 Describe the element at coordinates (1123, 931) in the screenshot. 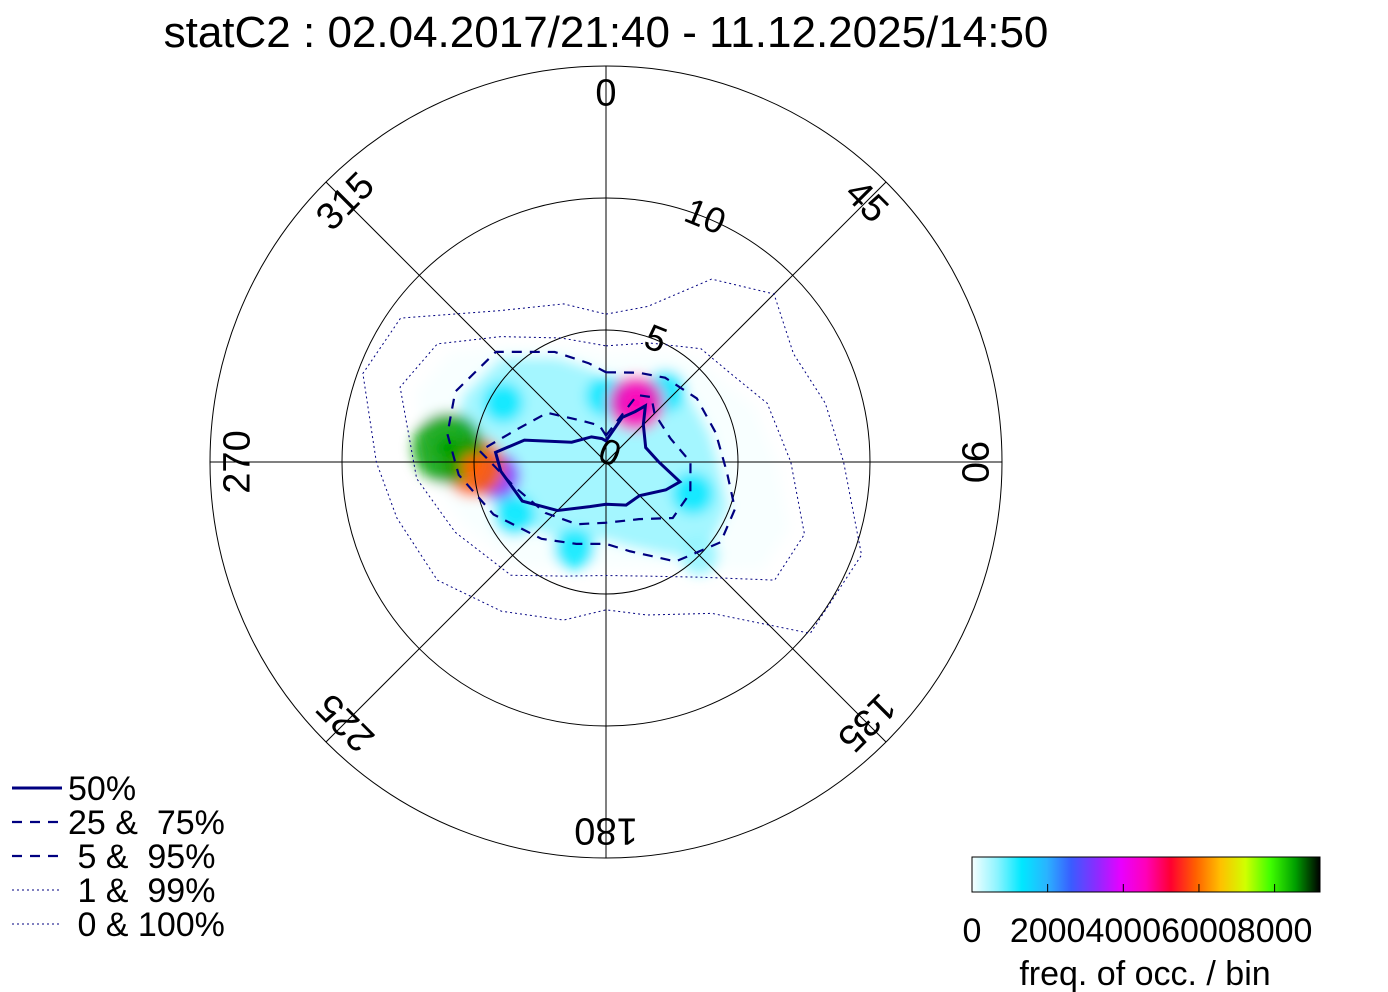

I see `cb-ticklabel-4000: 4000` at that location.